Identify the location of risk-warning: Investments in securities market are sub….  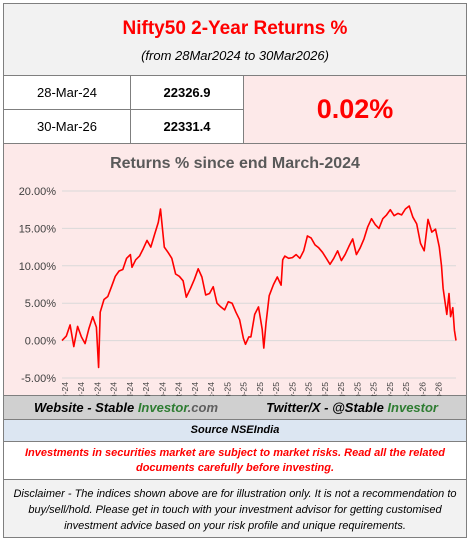
(235, 461).